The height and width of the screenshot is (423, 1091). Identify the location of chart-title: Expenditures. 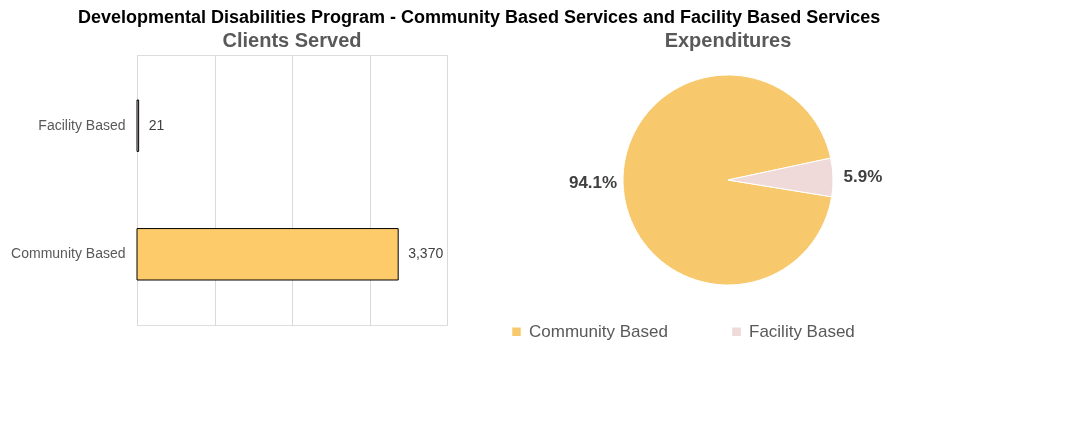
(728, 40).